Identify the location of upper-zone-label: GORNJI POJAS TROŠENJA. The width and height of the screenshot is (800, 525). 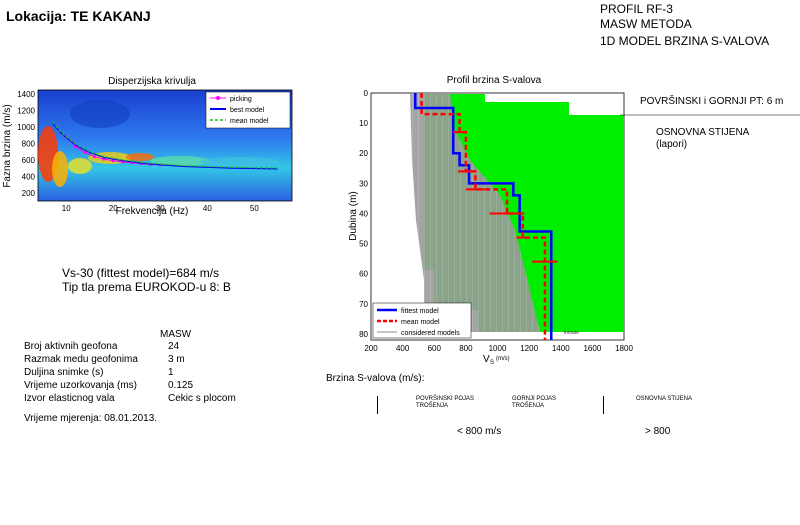
(534, 403).